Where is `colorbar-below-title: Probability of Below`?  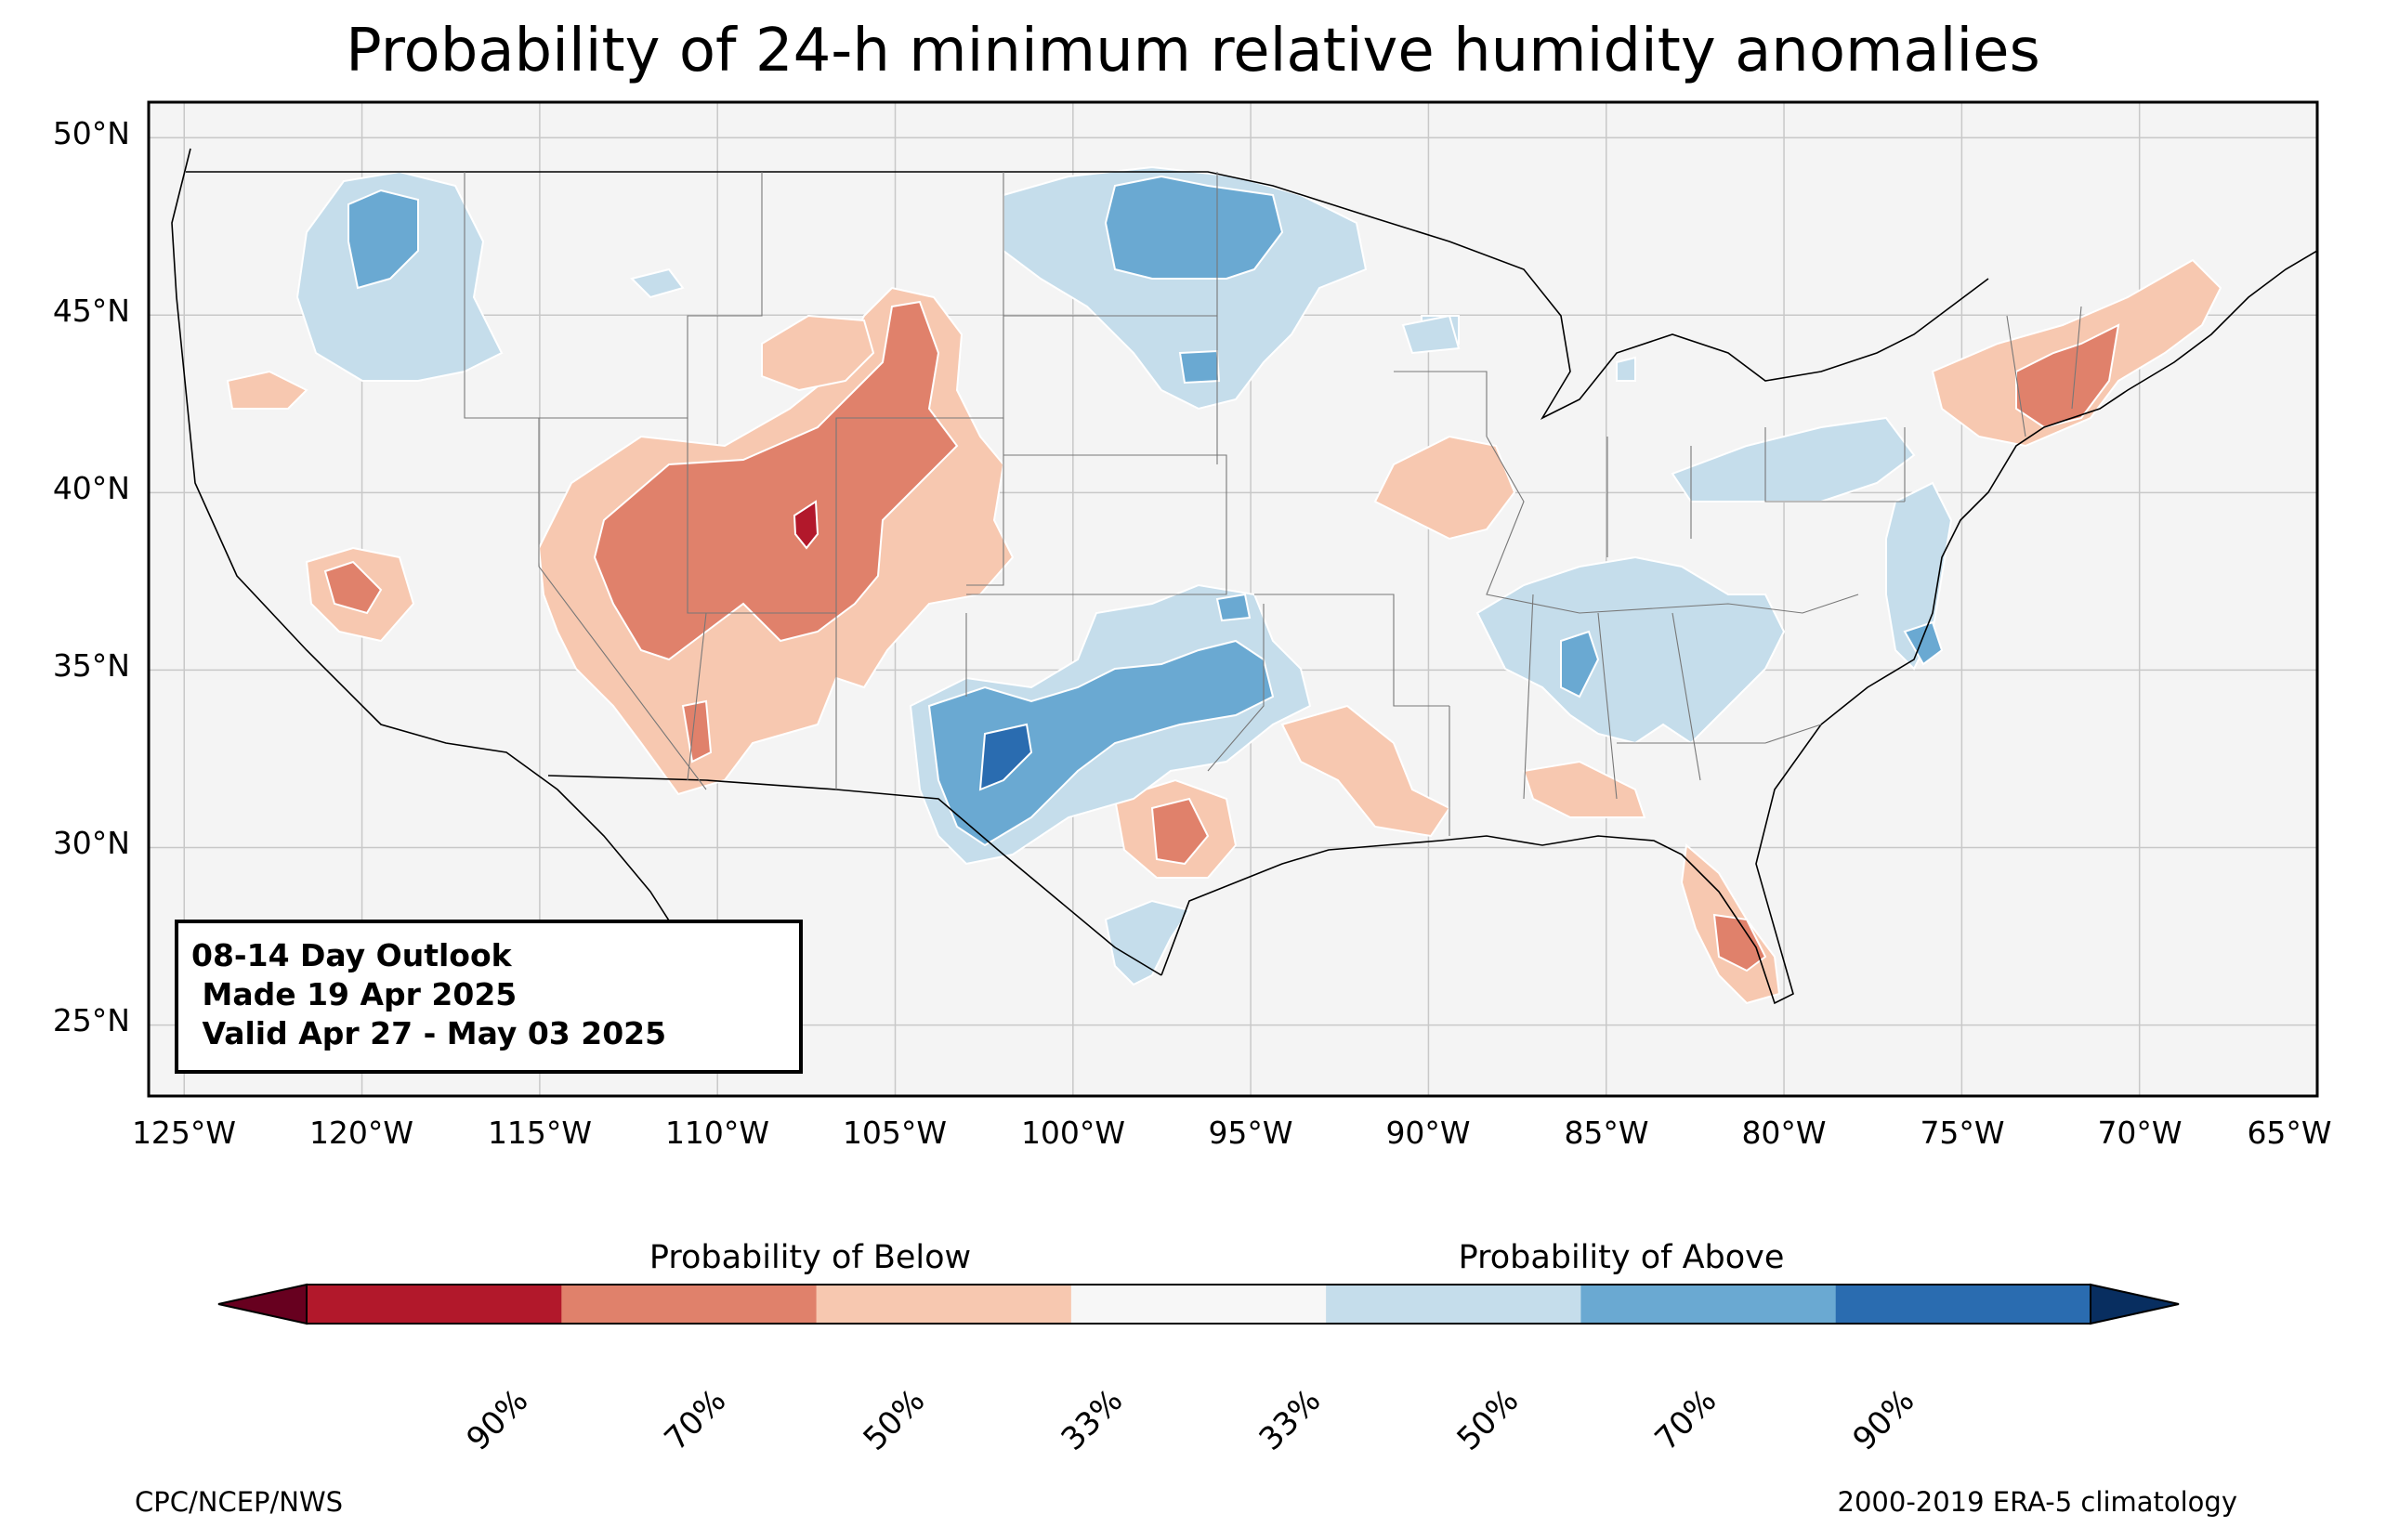
colorbar-below-title: Probability of Below is located at coordinates (810, 1257).